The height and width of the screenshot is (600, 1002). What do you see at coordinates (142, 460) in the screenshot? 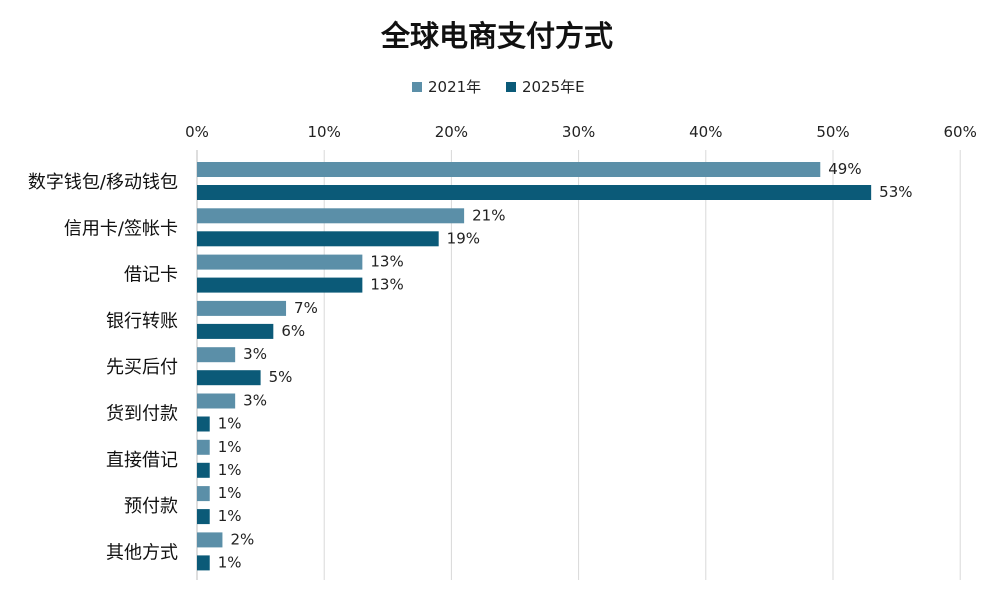
I see `category-label: 直接借记` at bounding box center [142, 460].